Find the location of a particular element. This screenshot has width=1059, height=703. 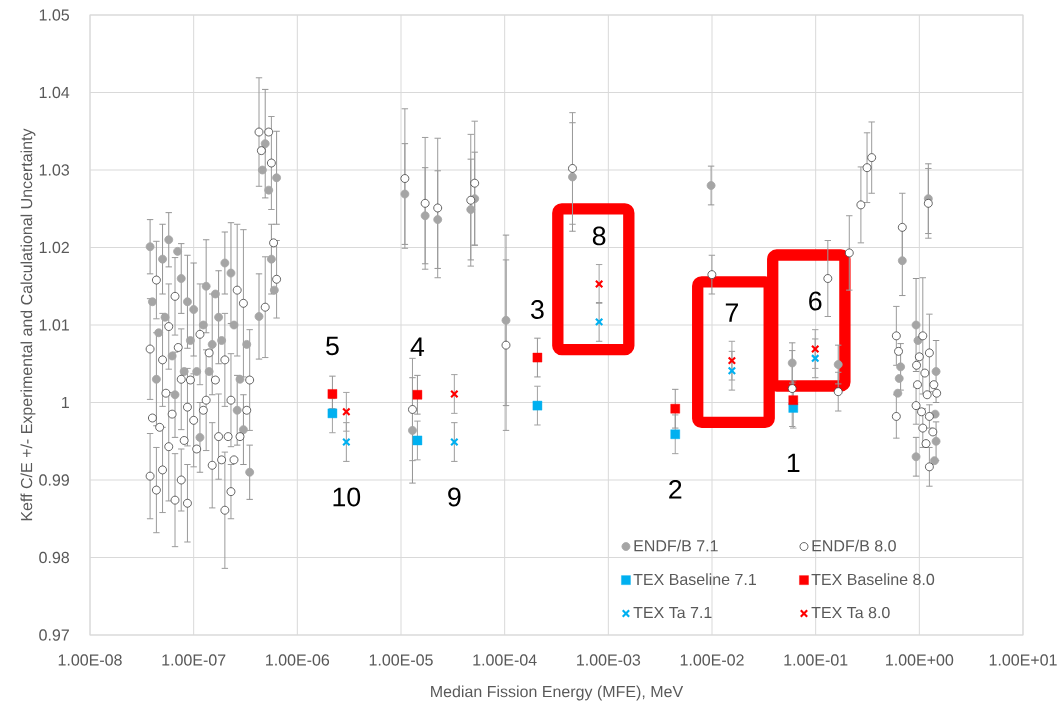

x-tick-label: 1.00E-01 is located at coordinates (816, 660).